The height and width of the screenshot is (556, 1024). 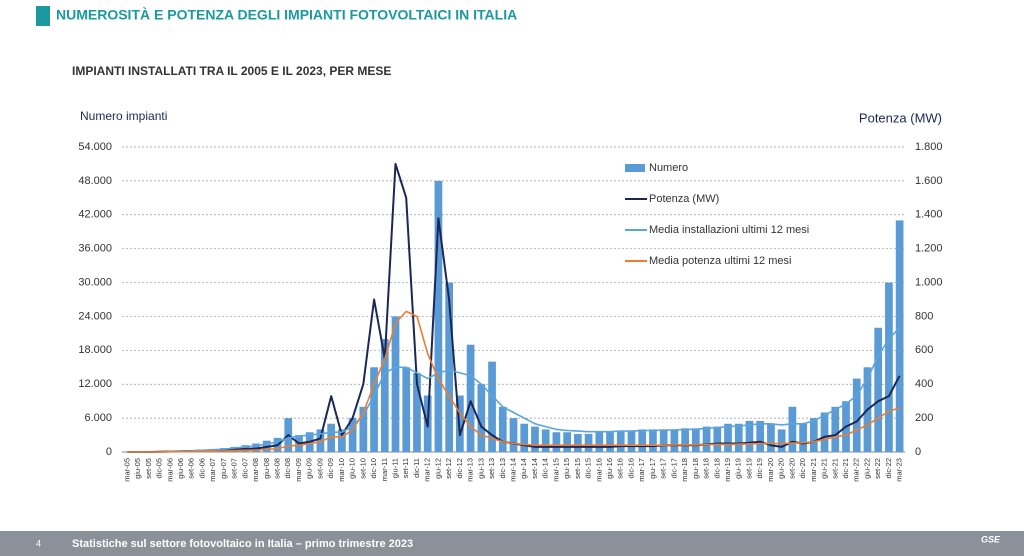 What do you see at coordinates (95, 316) in the screenshot?
I see `y-tick-label: 24.000` at bounding box center [95, 316].